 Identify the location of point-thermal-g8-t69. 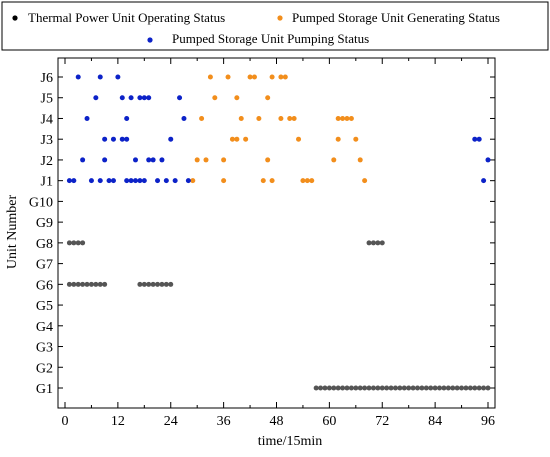
(369, 243).